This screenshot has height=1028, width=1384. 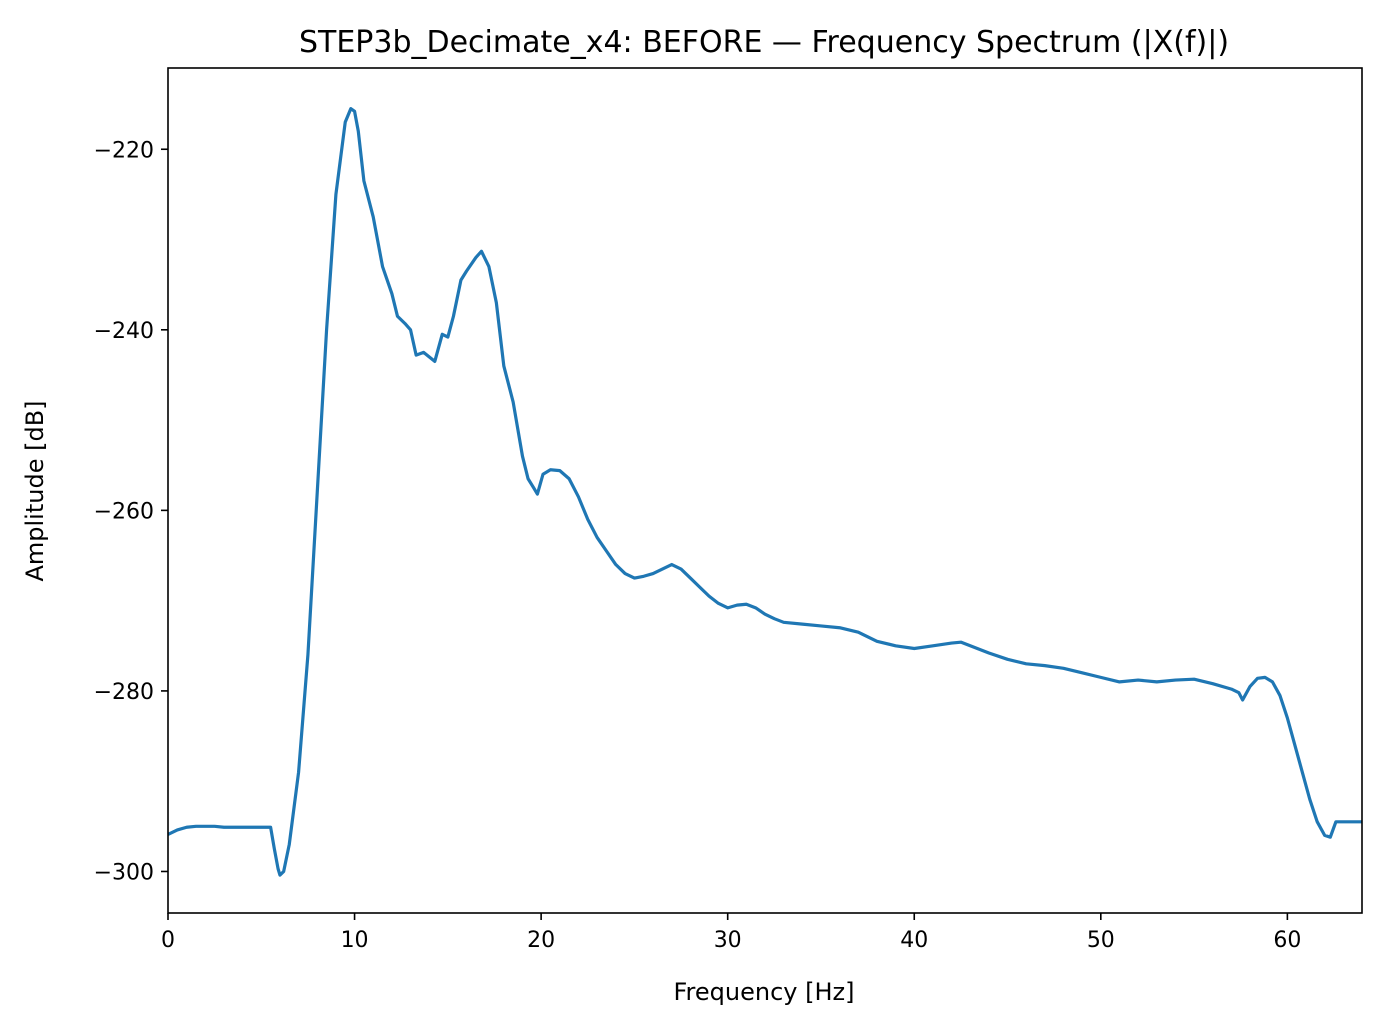 I want to click on x-tick-label: 10, so click(x=355, y=940).